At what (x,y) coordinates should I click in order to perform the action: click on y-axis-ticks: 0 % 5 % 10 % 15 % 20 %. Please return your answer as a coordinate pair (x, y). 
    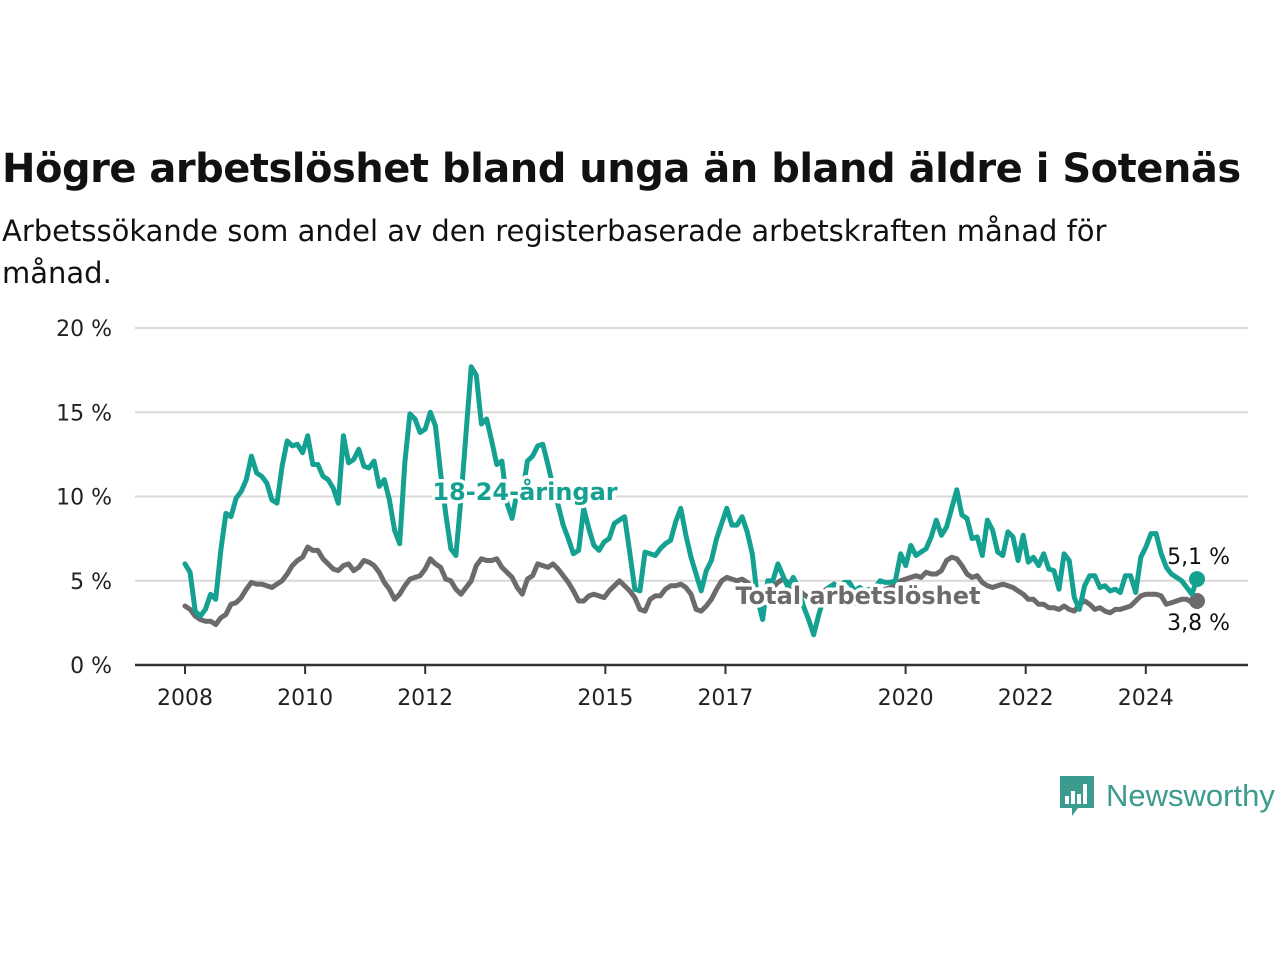
    Looking at the image, I should click on (84, 498).